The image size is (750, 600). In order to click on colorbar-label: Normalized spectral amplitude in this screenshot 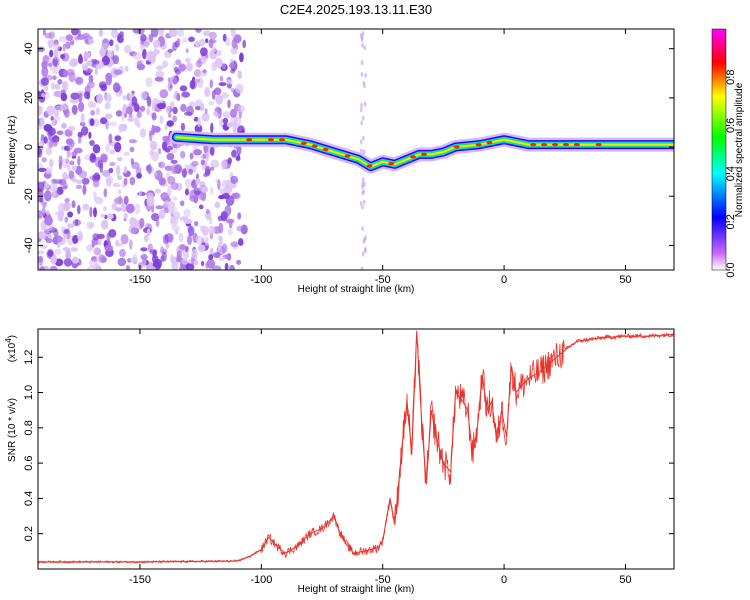, I will do `click(739, 149)`.